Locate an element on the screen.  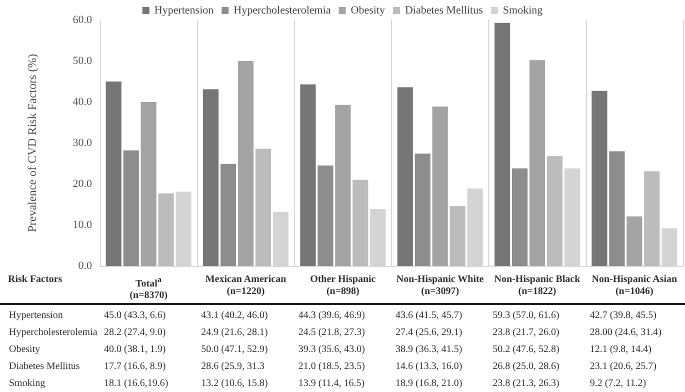
legend-label: Hypertension is located at coordinates (184, 10).